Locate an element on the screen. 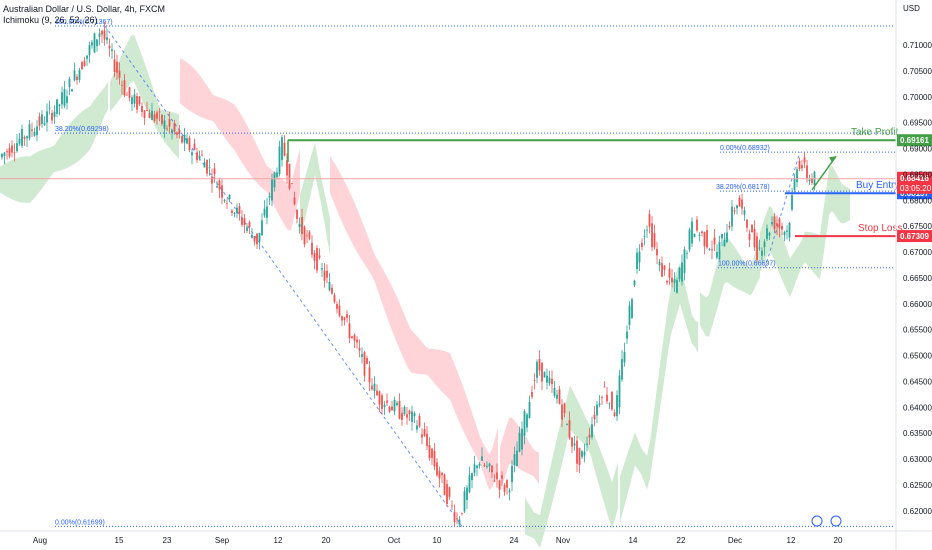  x-tick-label: Dec is located at coordinates (735, 540).